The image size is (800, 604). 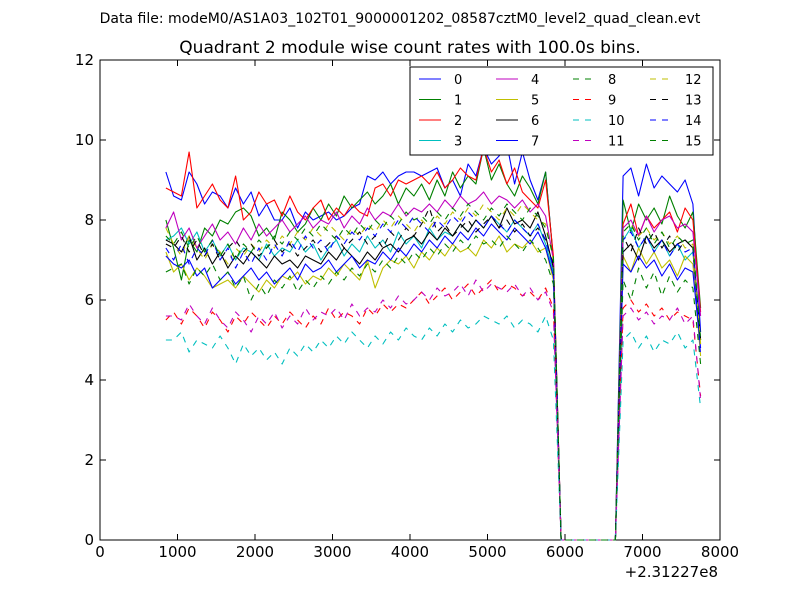 I want to click on legend-label-7: 7, so click(x=535, y=142).